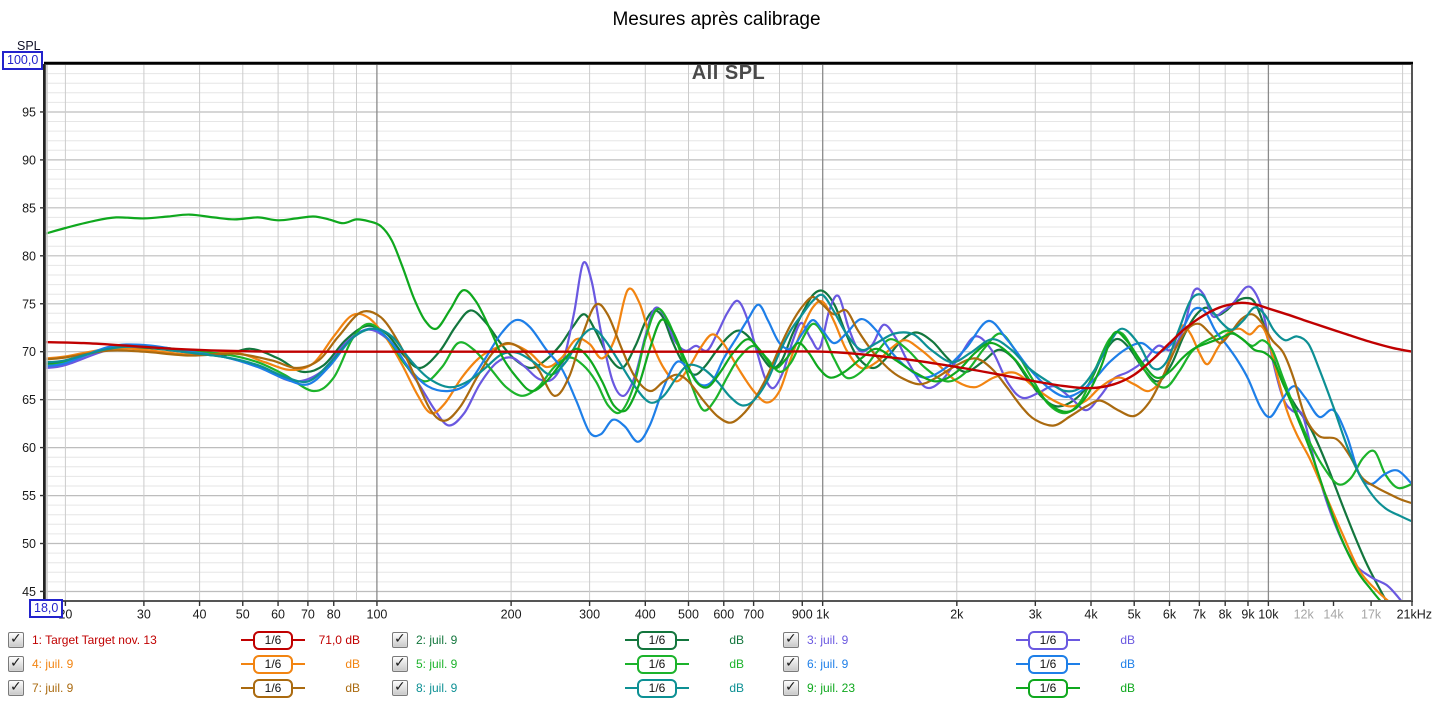 This screenshot has height=703, width=1433. What do you see at coordinates (29, 46) in the screenshot?
I see `y-axis-name: SPL` at bounding box center [29, 46].